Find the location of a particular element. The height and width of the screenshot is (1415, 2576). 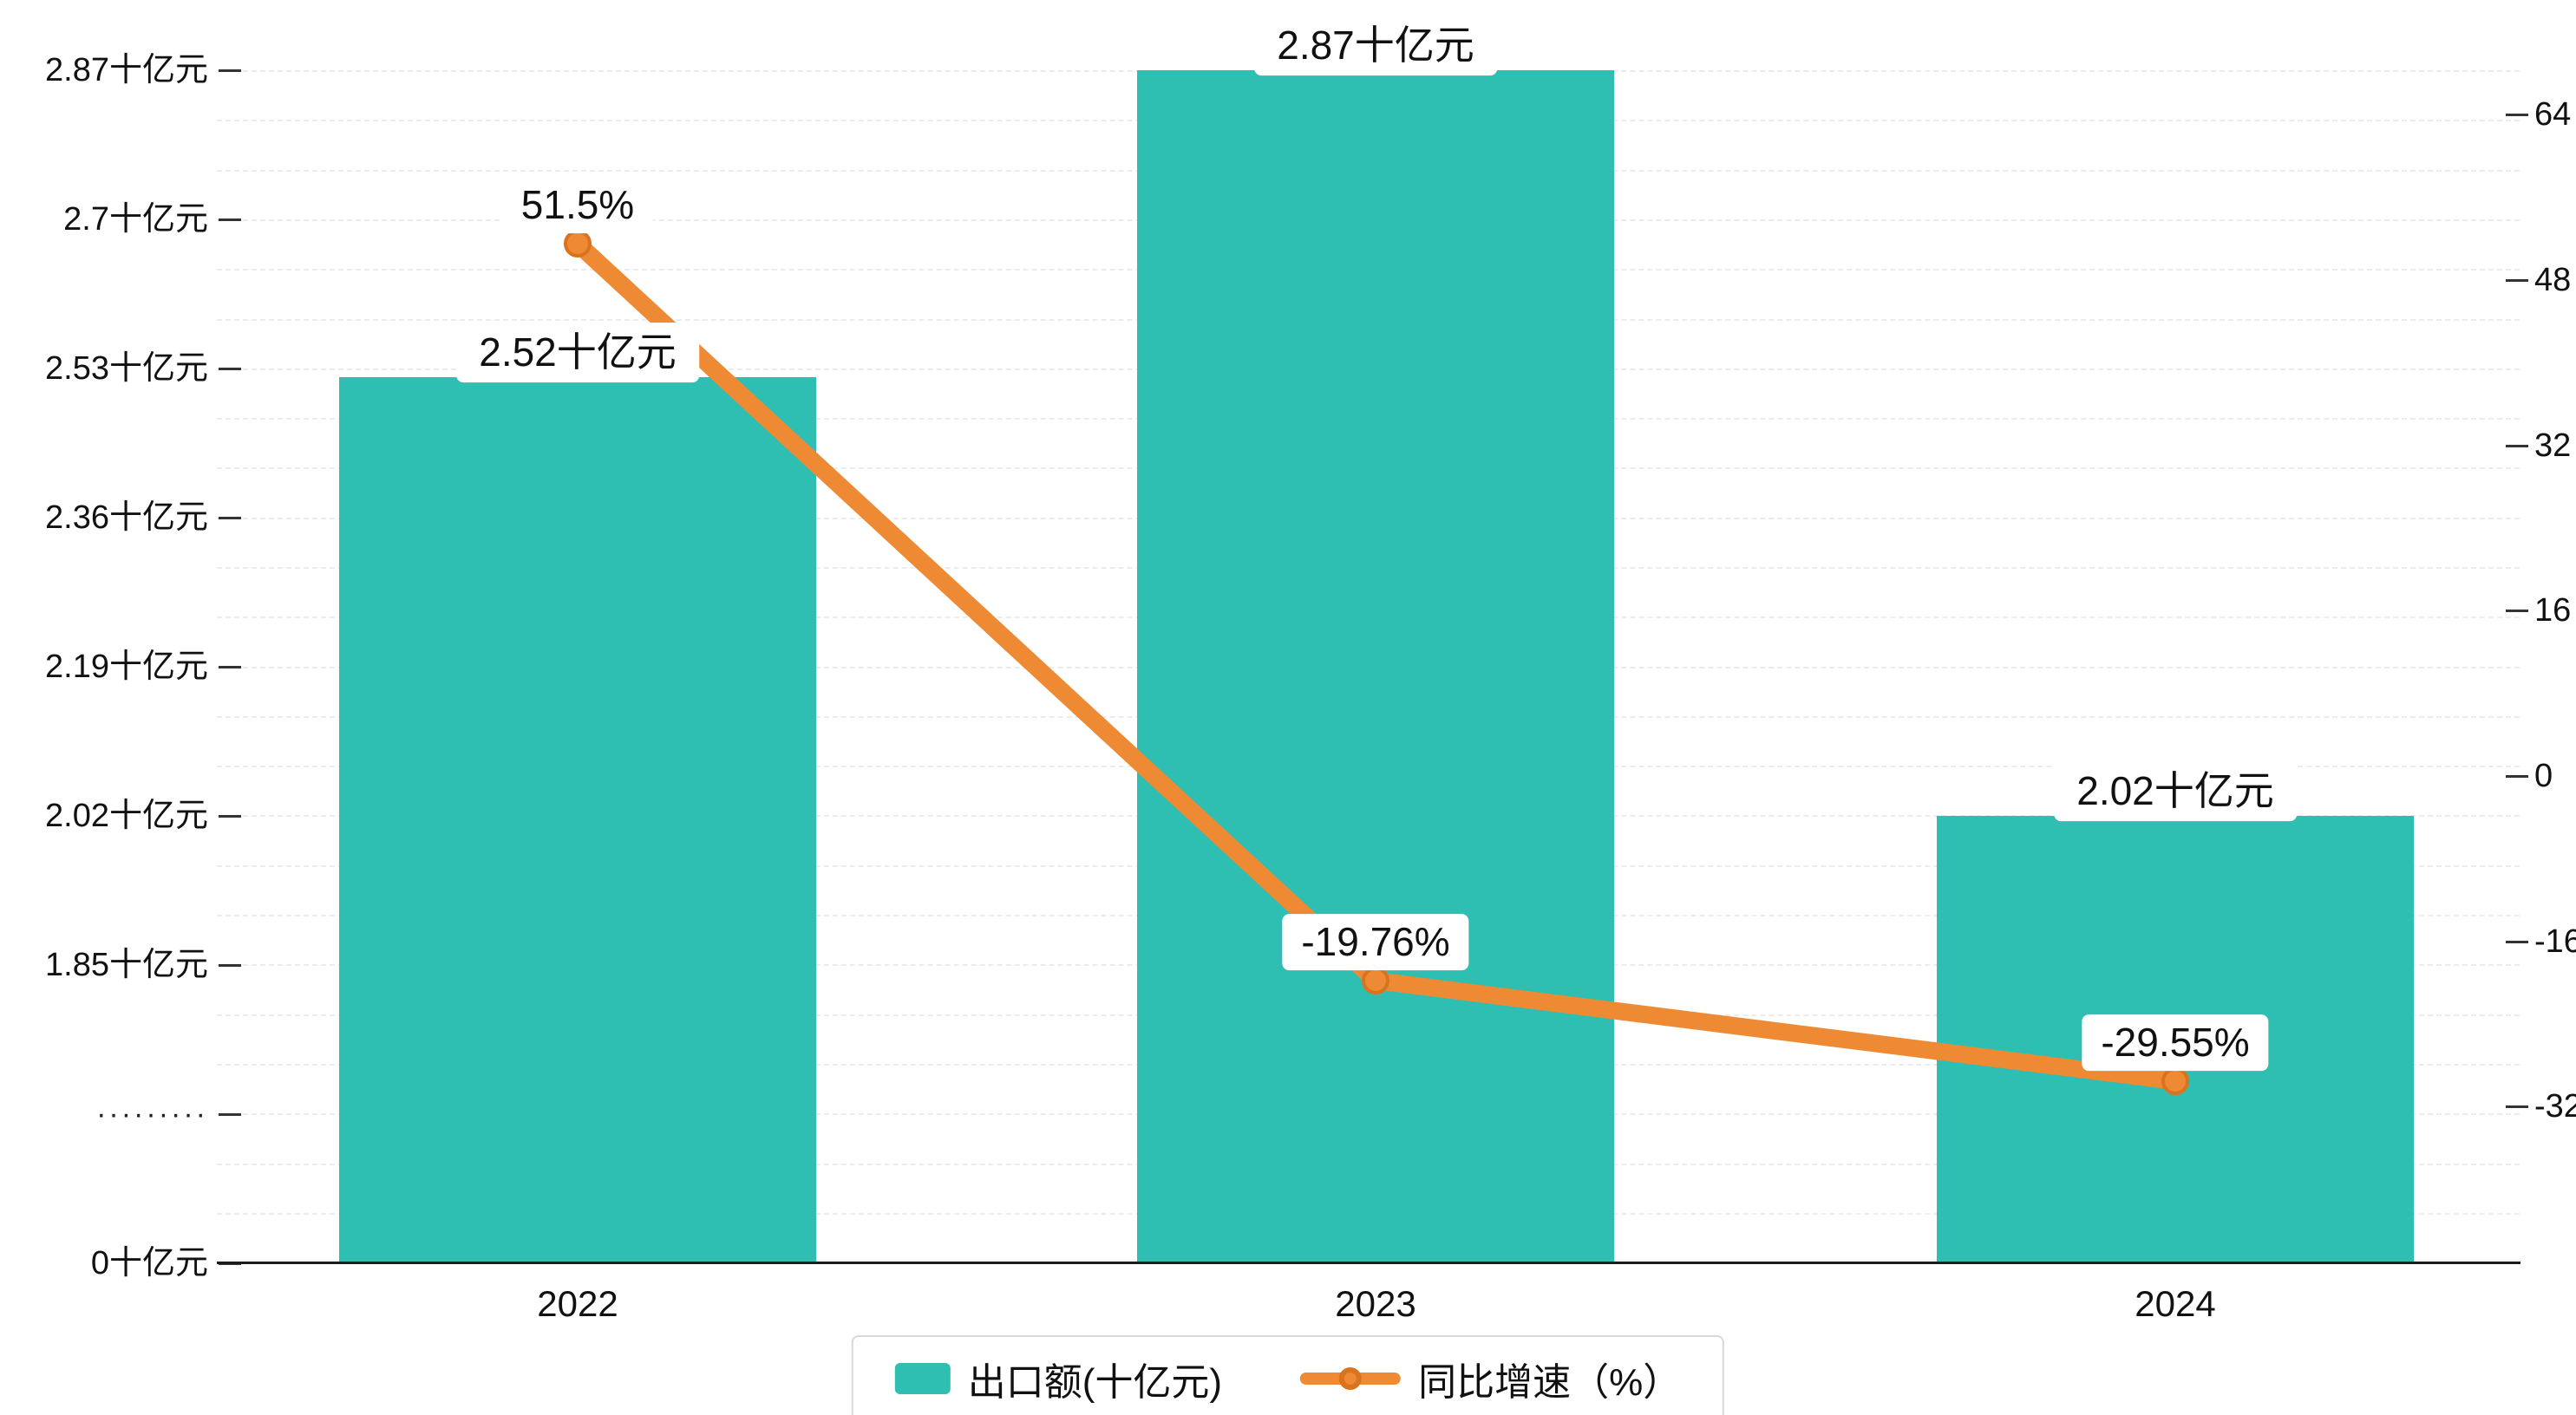

right-axis-tick-label: 16 is located at coordinates (2553, 610).